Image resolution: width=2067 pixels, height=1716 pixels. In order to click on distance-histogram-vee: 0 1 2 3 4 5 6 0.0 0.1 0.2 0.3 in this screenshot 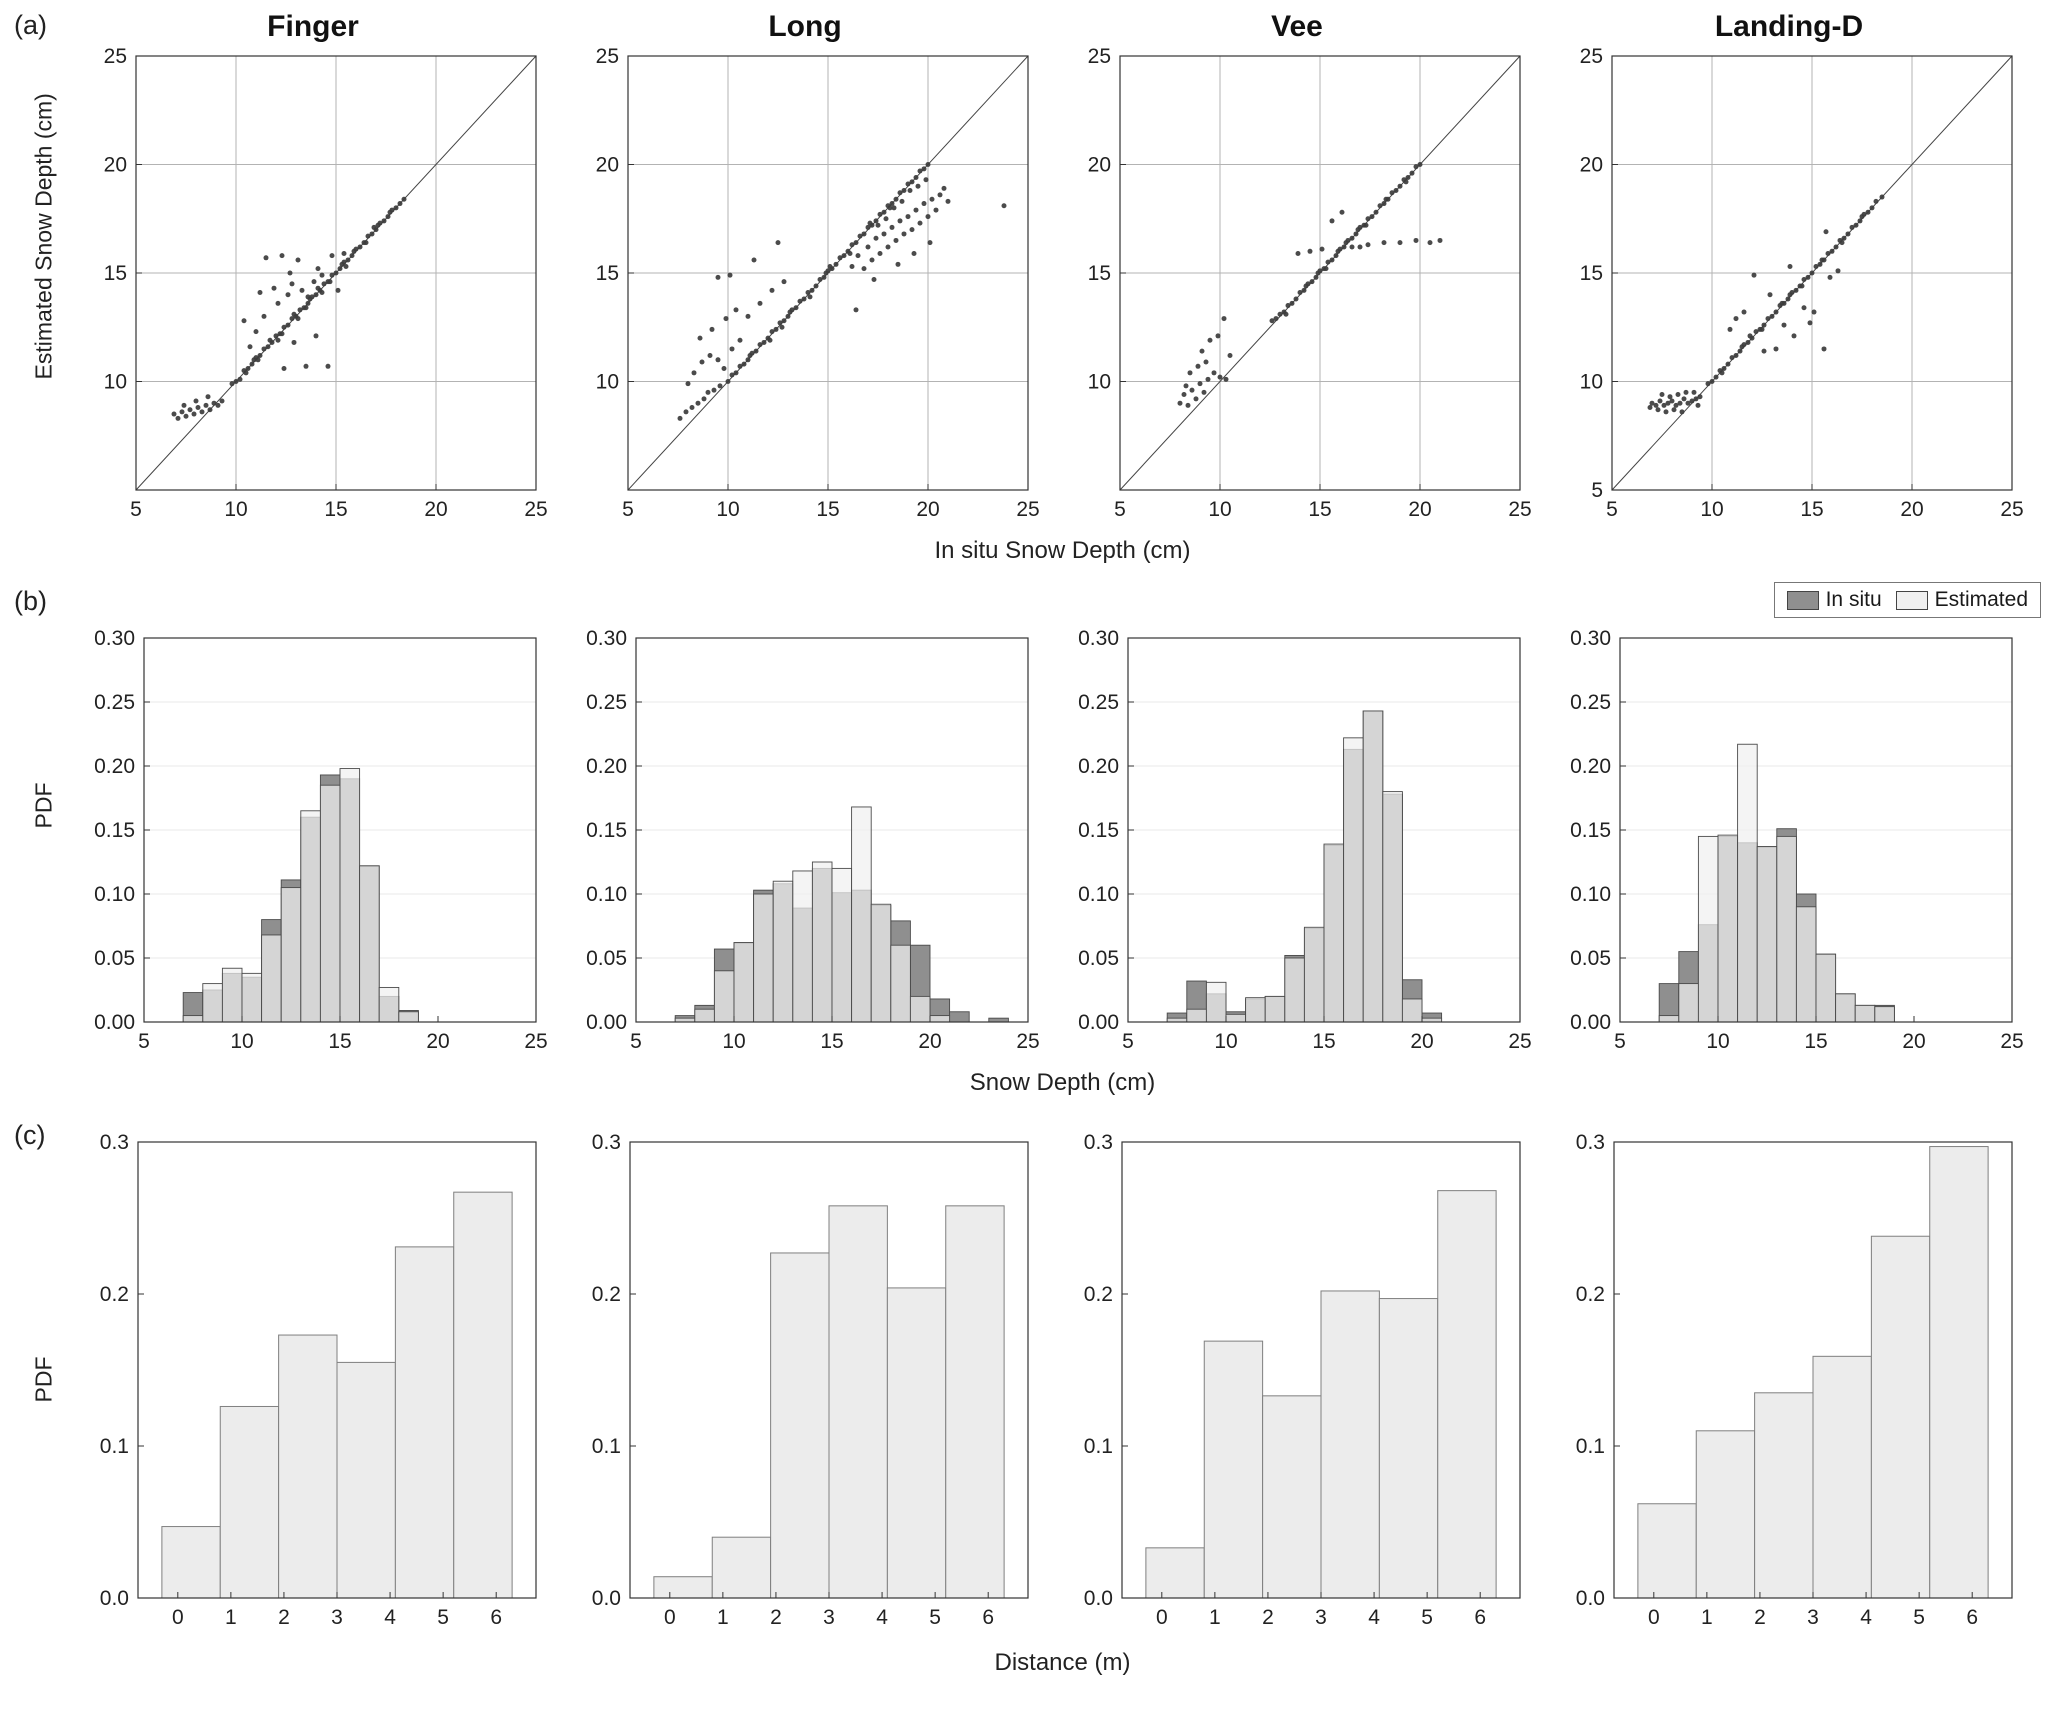, I will do `click(1302, 1380)`.